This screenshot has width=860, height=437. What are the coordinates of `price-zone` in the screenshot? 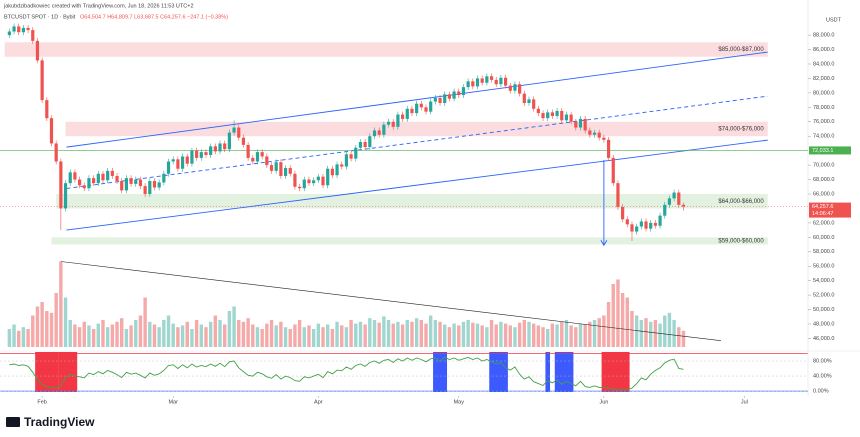 It's located at (409, 241).